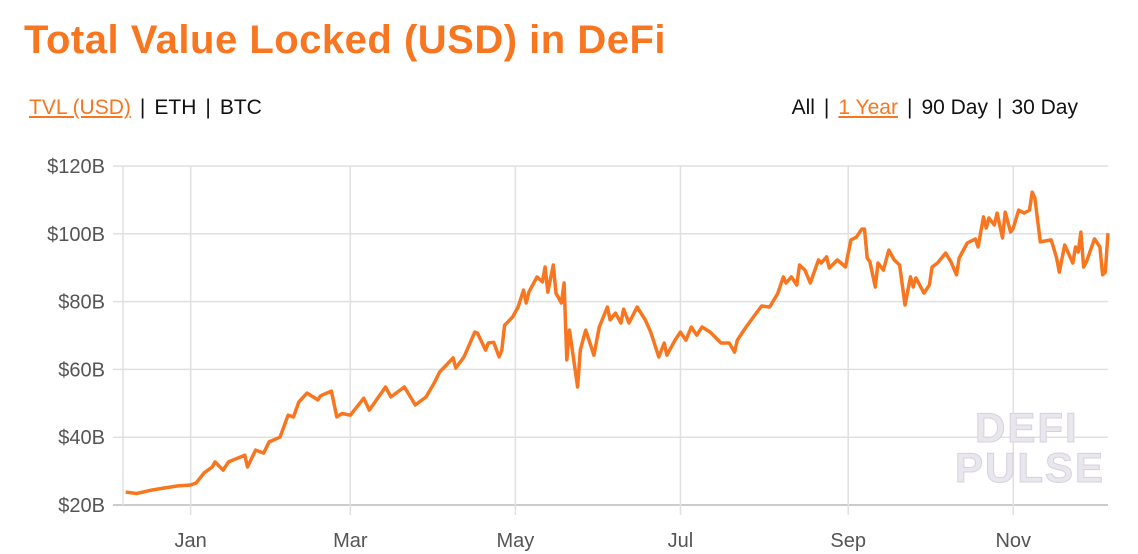 The height and width of the screenshot is (554, 1138). What do you see at coordinates (350, 541) in the screenshot?
I see `x-tick-label: Mar` at bounding box center [350, 541].